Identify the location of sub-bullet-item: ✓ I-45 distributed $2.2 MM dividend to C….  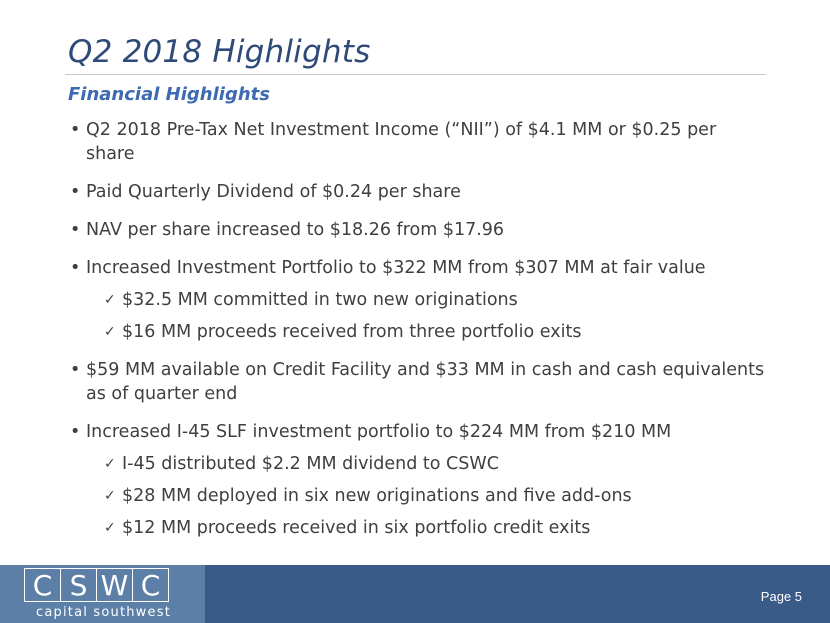
(418, 464).